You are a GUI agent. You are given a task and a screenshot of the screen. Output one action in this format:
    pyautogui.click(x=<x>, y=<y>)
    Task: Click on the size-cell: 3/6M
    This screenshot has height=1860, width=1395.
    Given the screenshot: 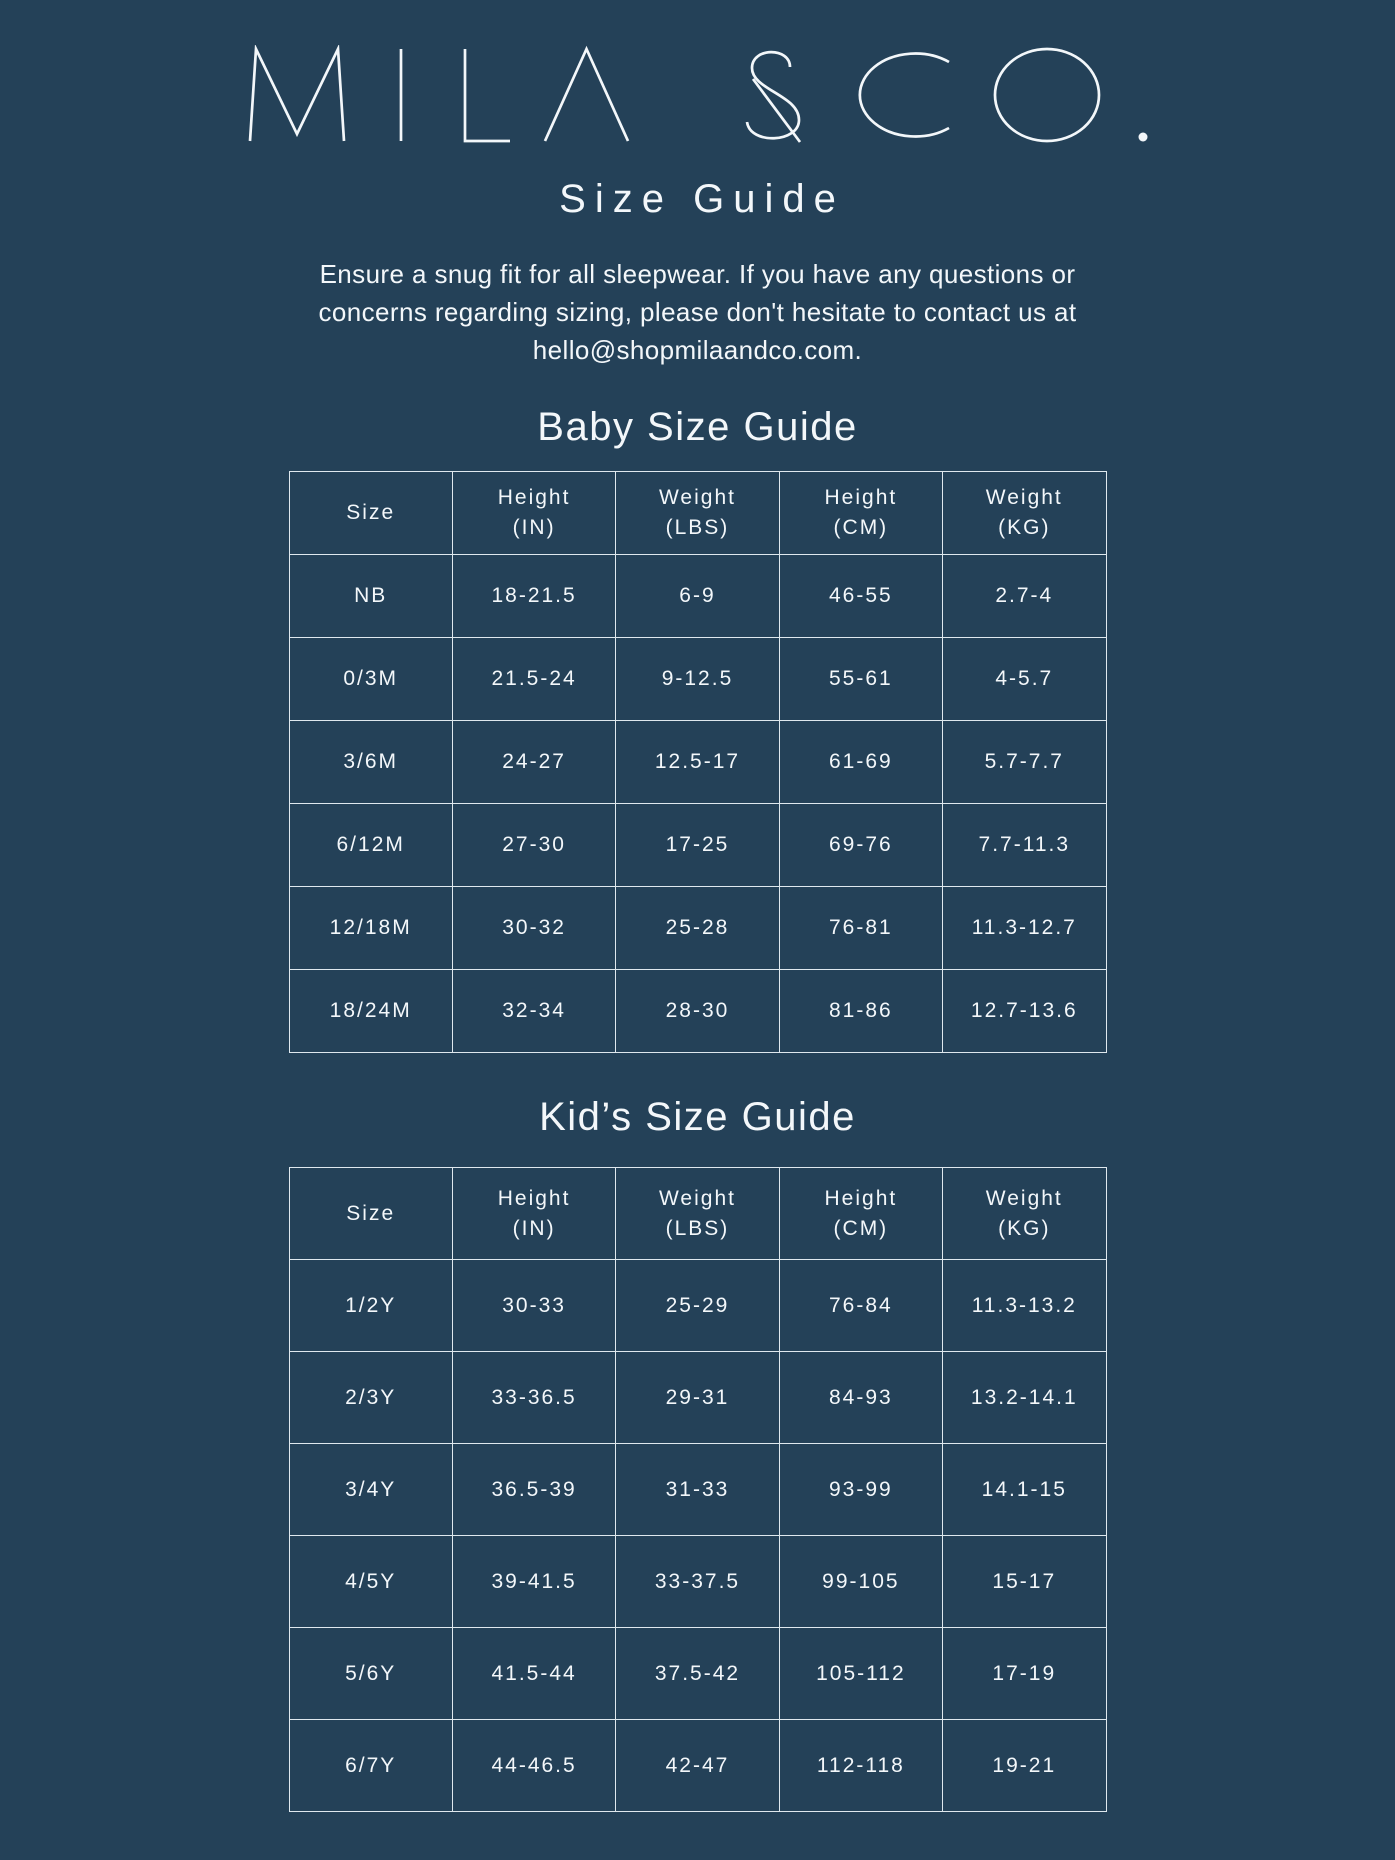 What is the action you would take?
    pyautogui.click(x=370, y=762)
    